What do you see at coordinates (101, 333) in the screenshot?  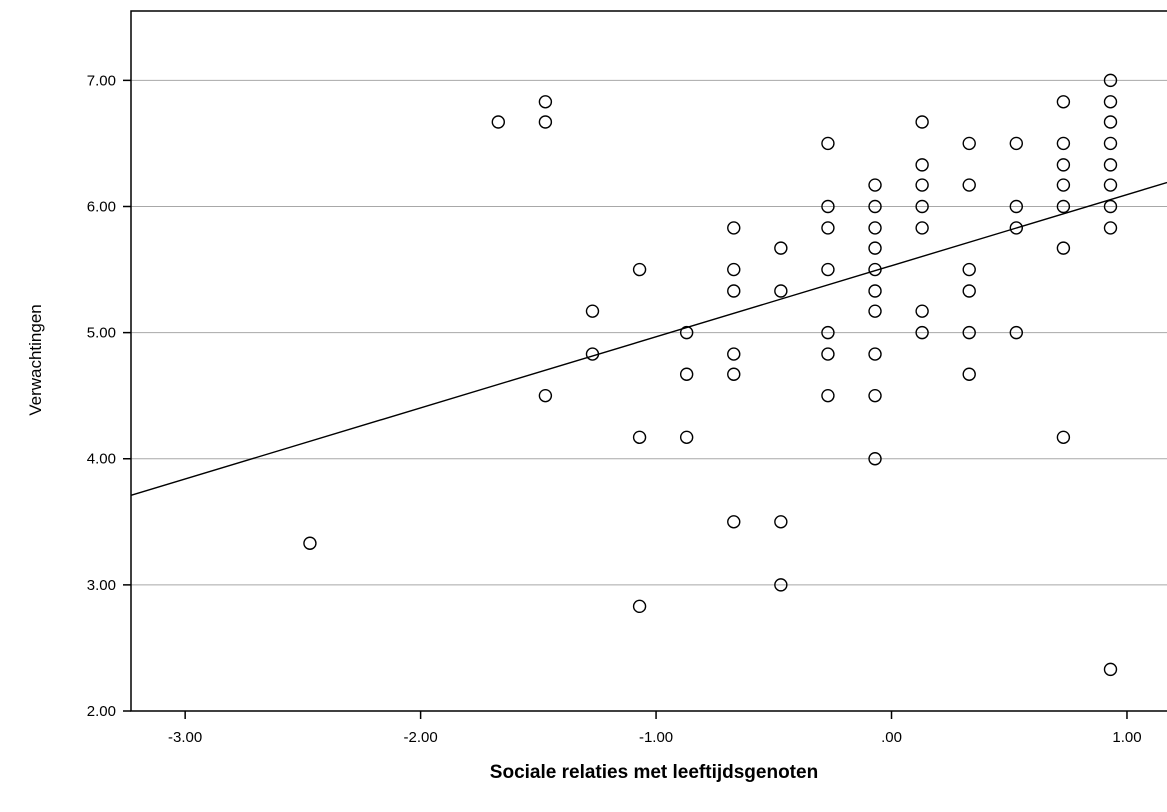 I see `y-tick-label: 5.00` at bounding box center [101, 333].